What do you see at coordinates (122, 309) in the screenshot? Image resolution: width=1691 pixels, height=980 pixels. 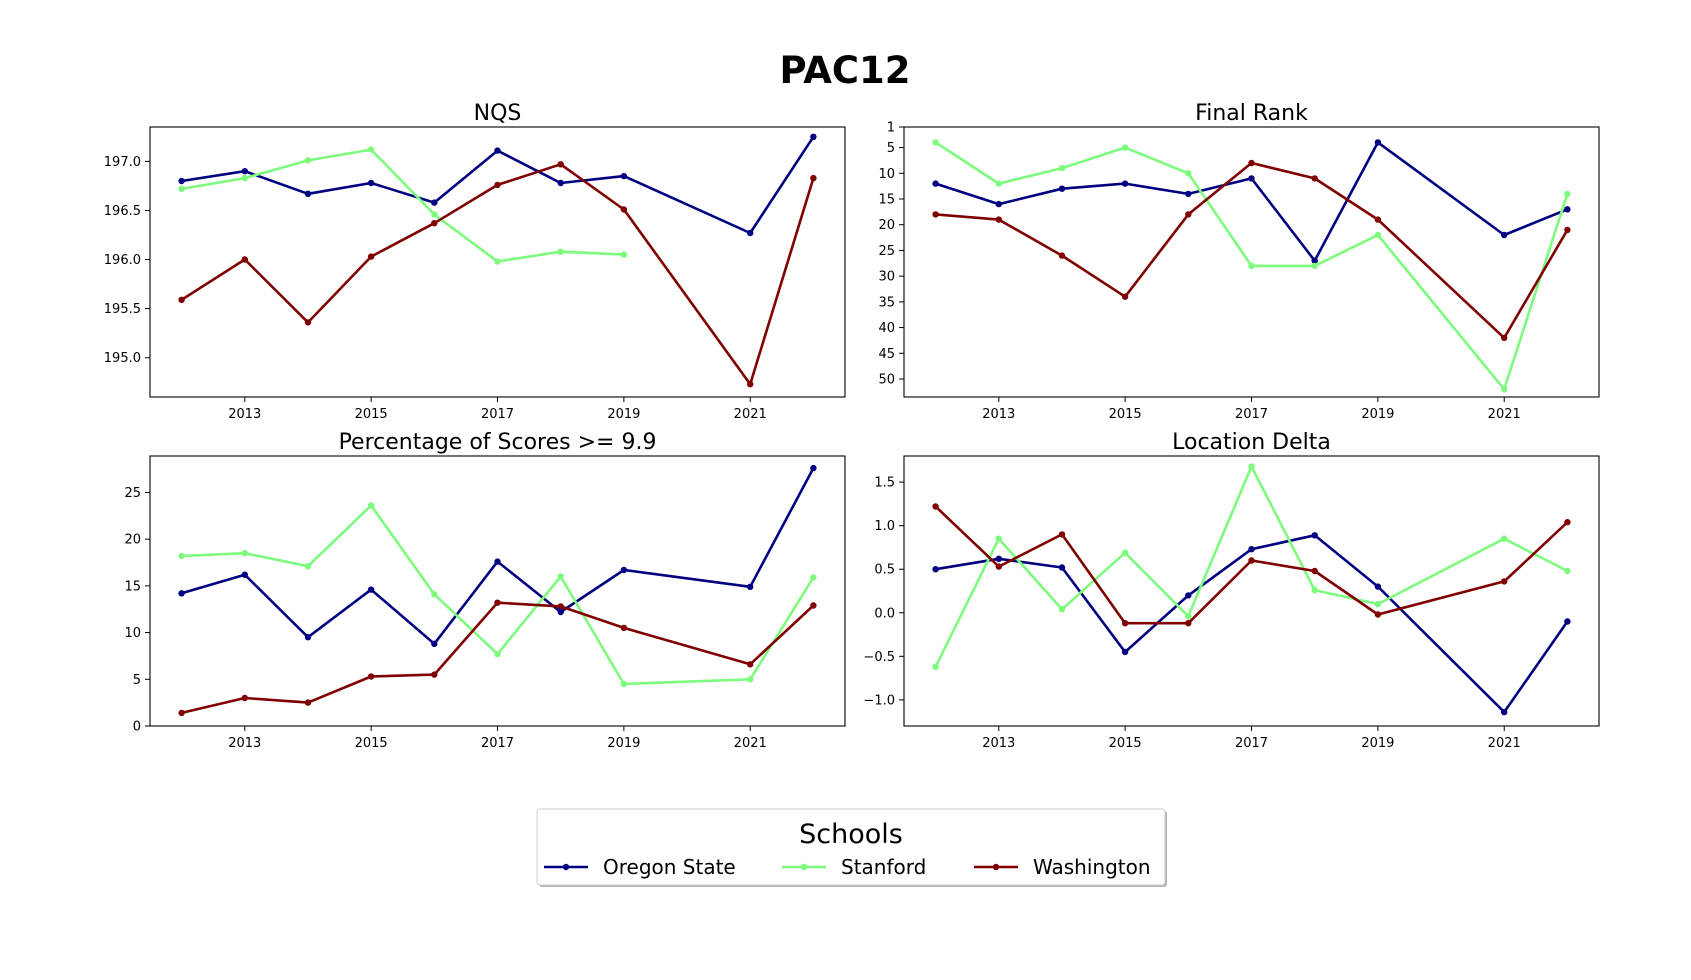 I see `y-tick-label: 195.5` at bounding box center [122, 309].